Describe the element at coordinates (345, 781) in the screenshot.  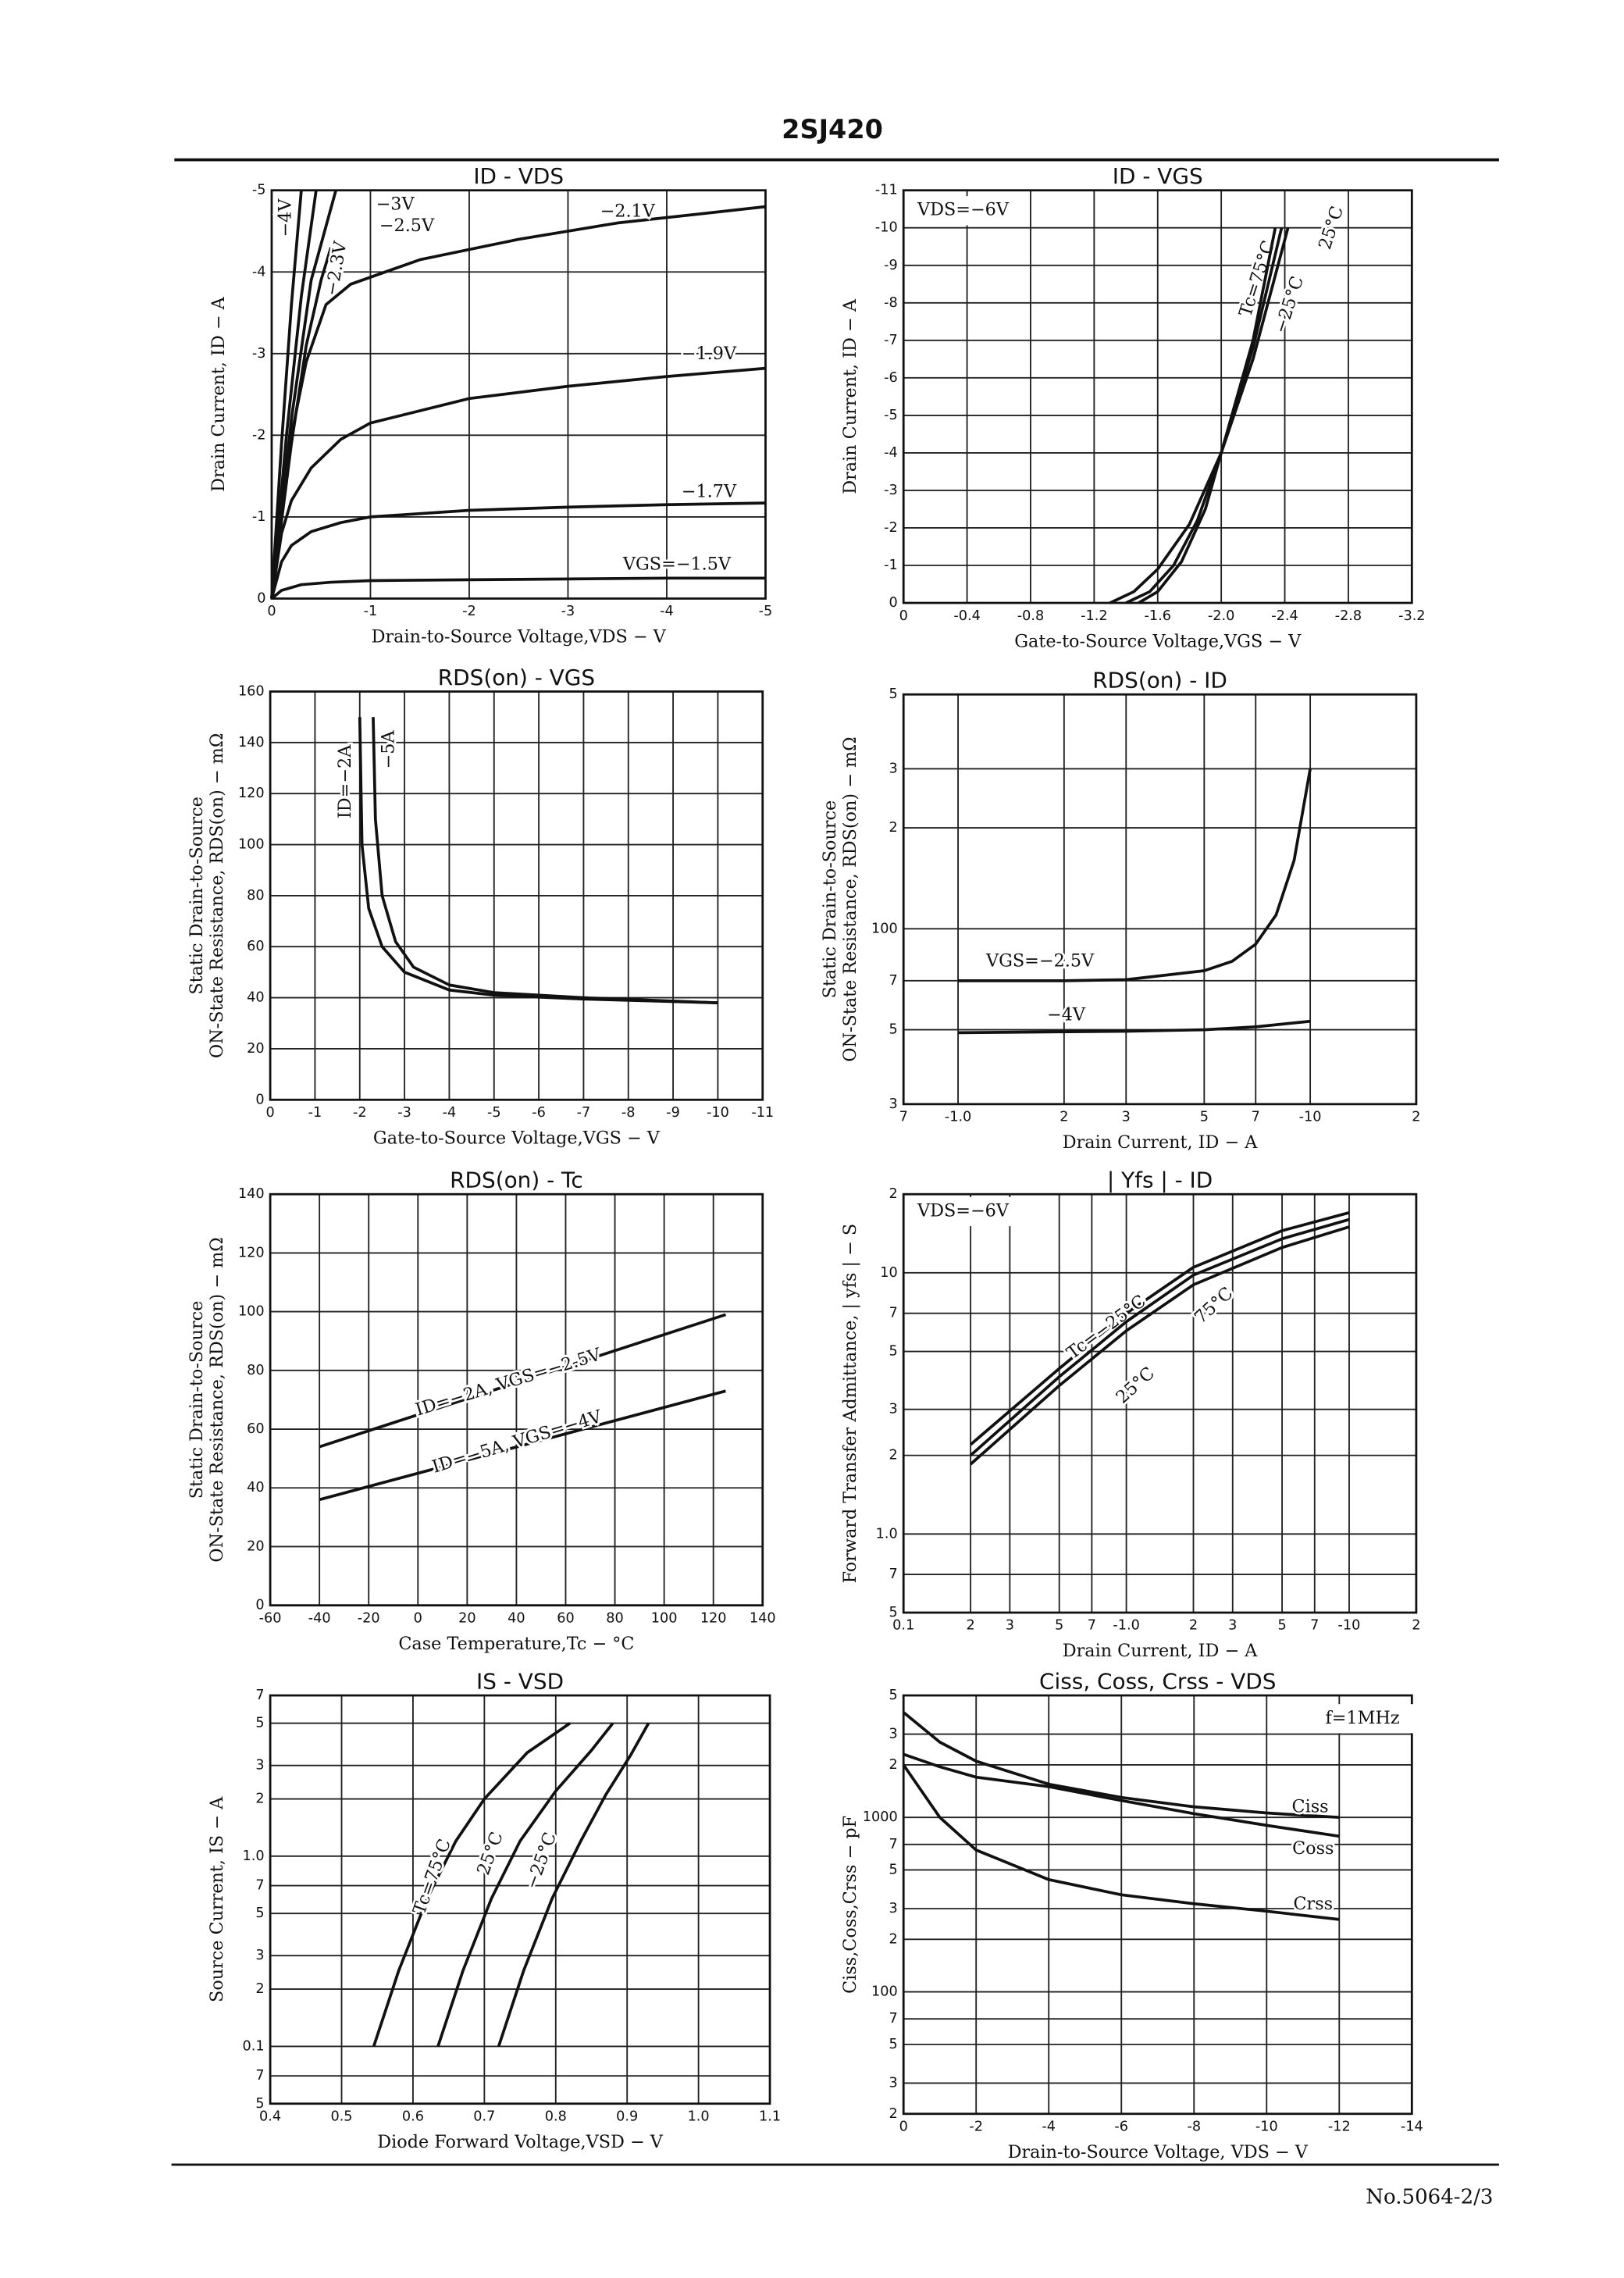
I see `series-label: ID=−2A` at that location.